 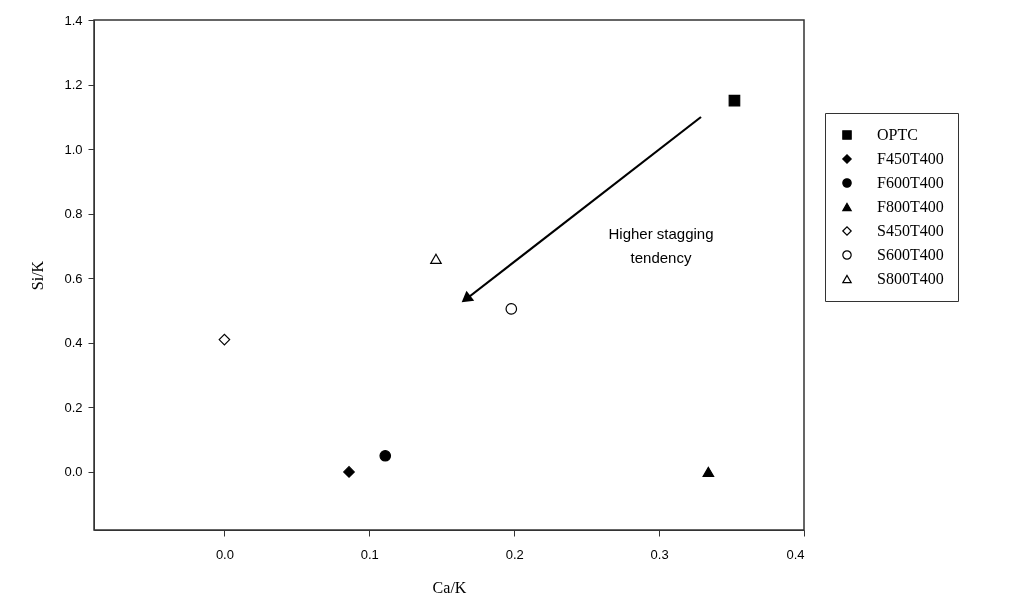 I want to click on x-tick-label: 0.0, so click(x=224, y=554).